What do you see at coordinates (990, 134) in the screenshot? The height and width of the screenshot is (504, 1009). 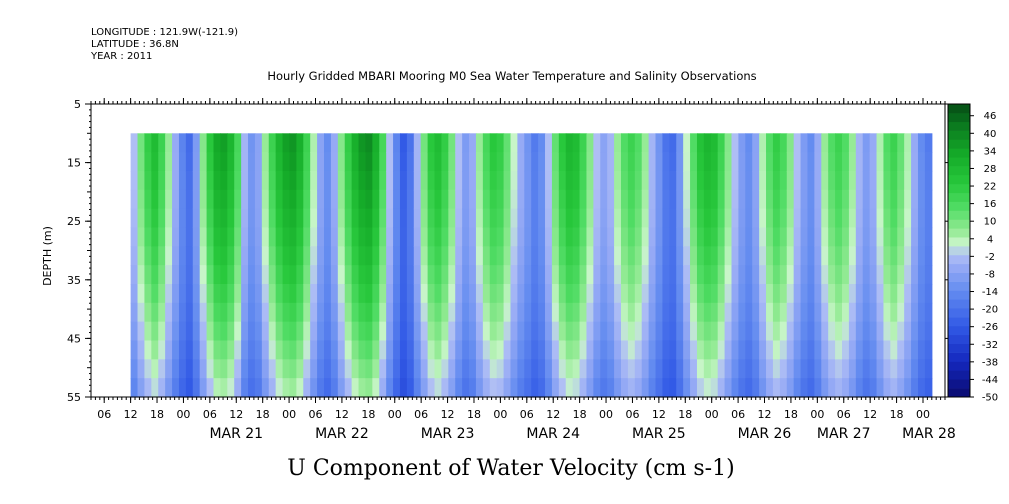 I see `colorbar-label: 40` at bounding box center [990, 134].